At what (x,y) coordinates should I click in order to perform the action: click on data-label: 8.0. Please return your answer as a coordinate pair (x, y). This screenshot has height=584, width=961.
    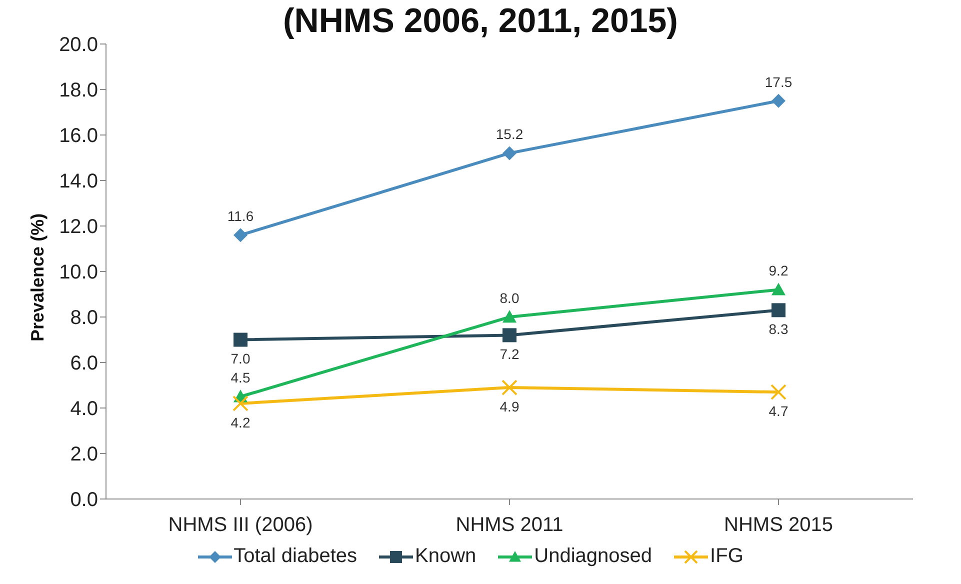
    Looking at the image, I should click on (510, 298).